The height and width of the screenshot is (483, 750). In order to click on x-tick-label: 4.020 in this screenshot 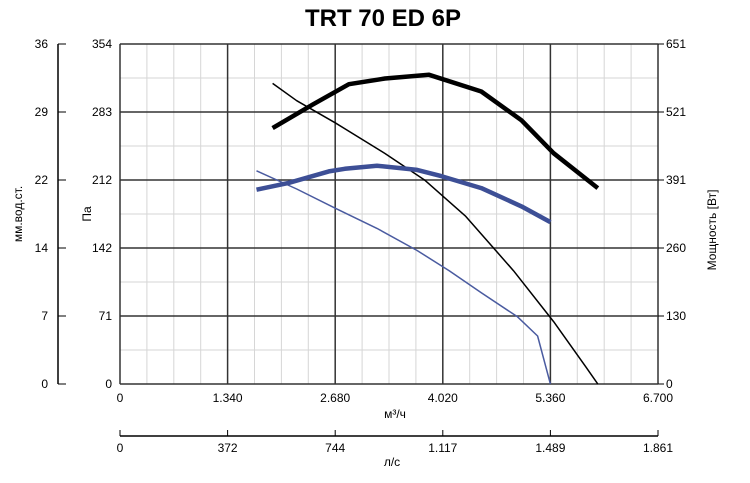, I will do `click(443, 398)`.